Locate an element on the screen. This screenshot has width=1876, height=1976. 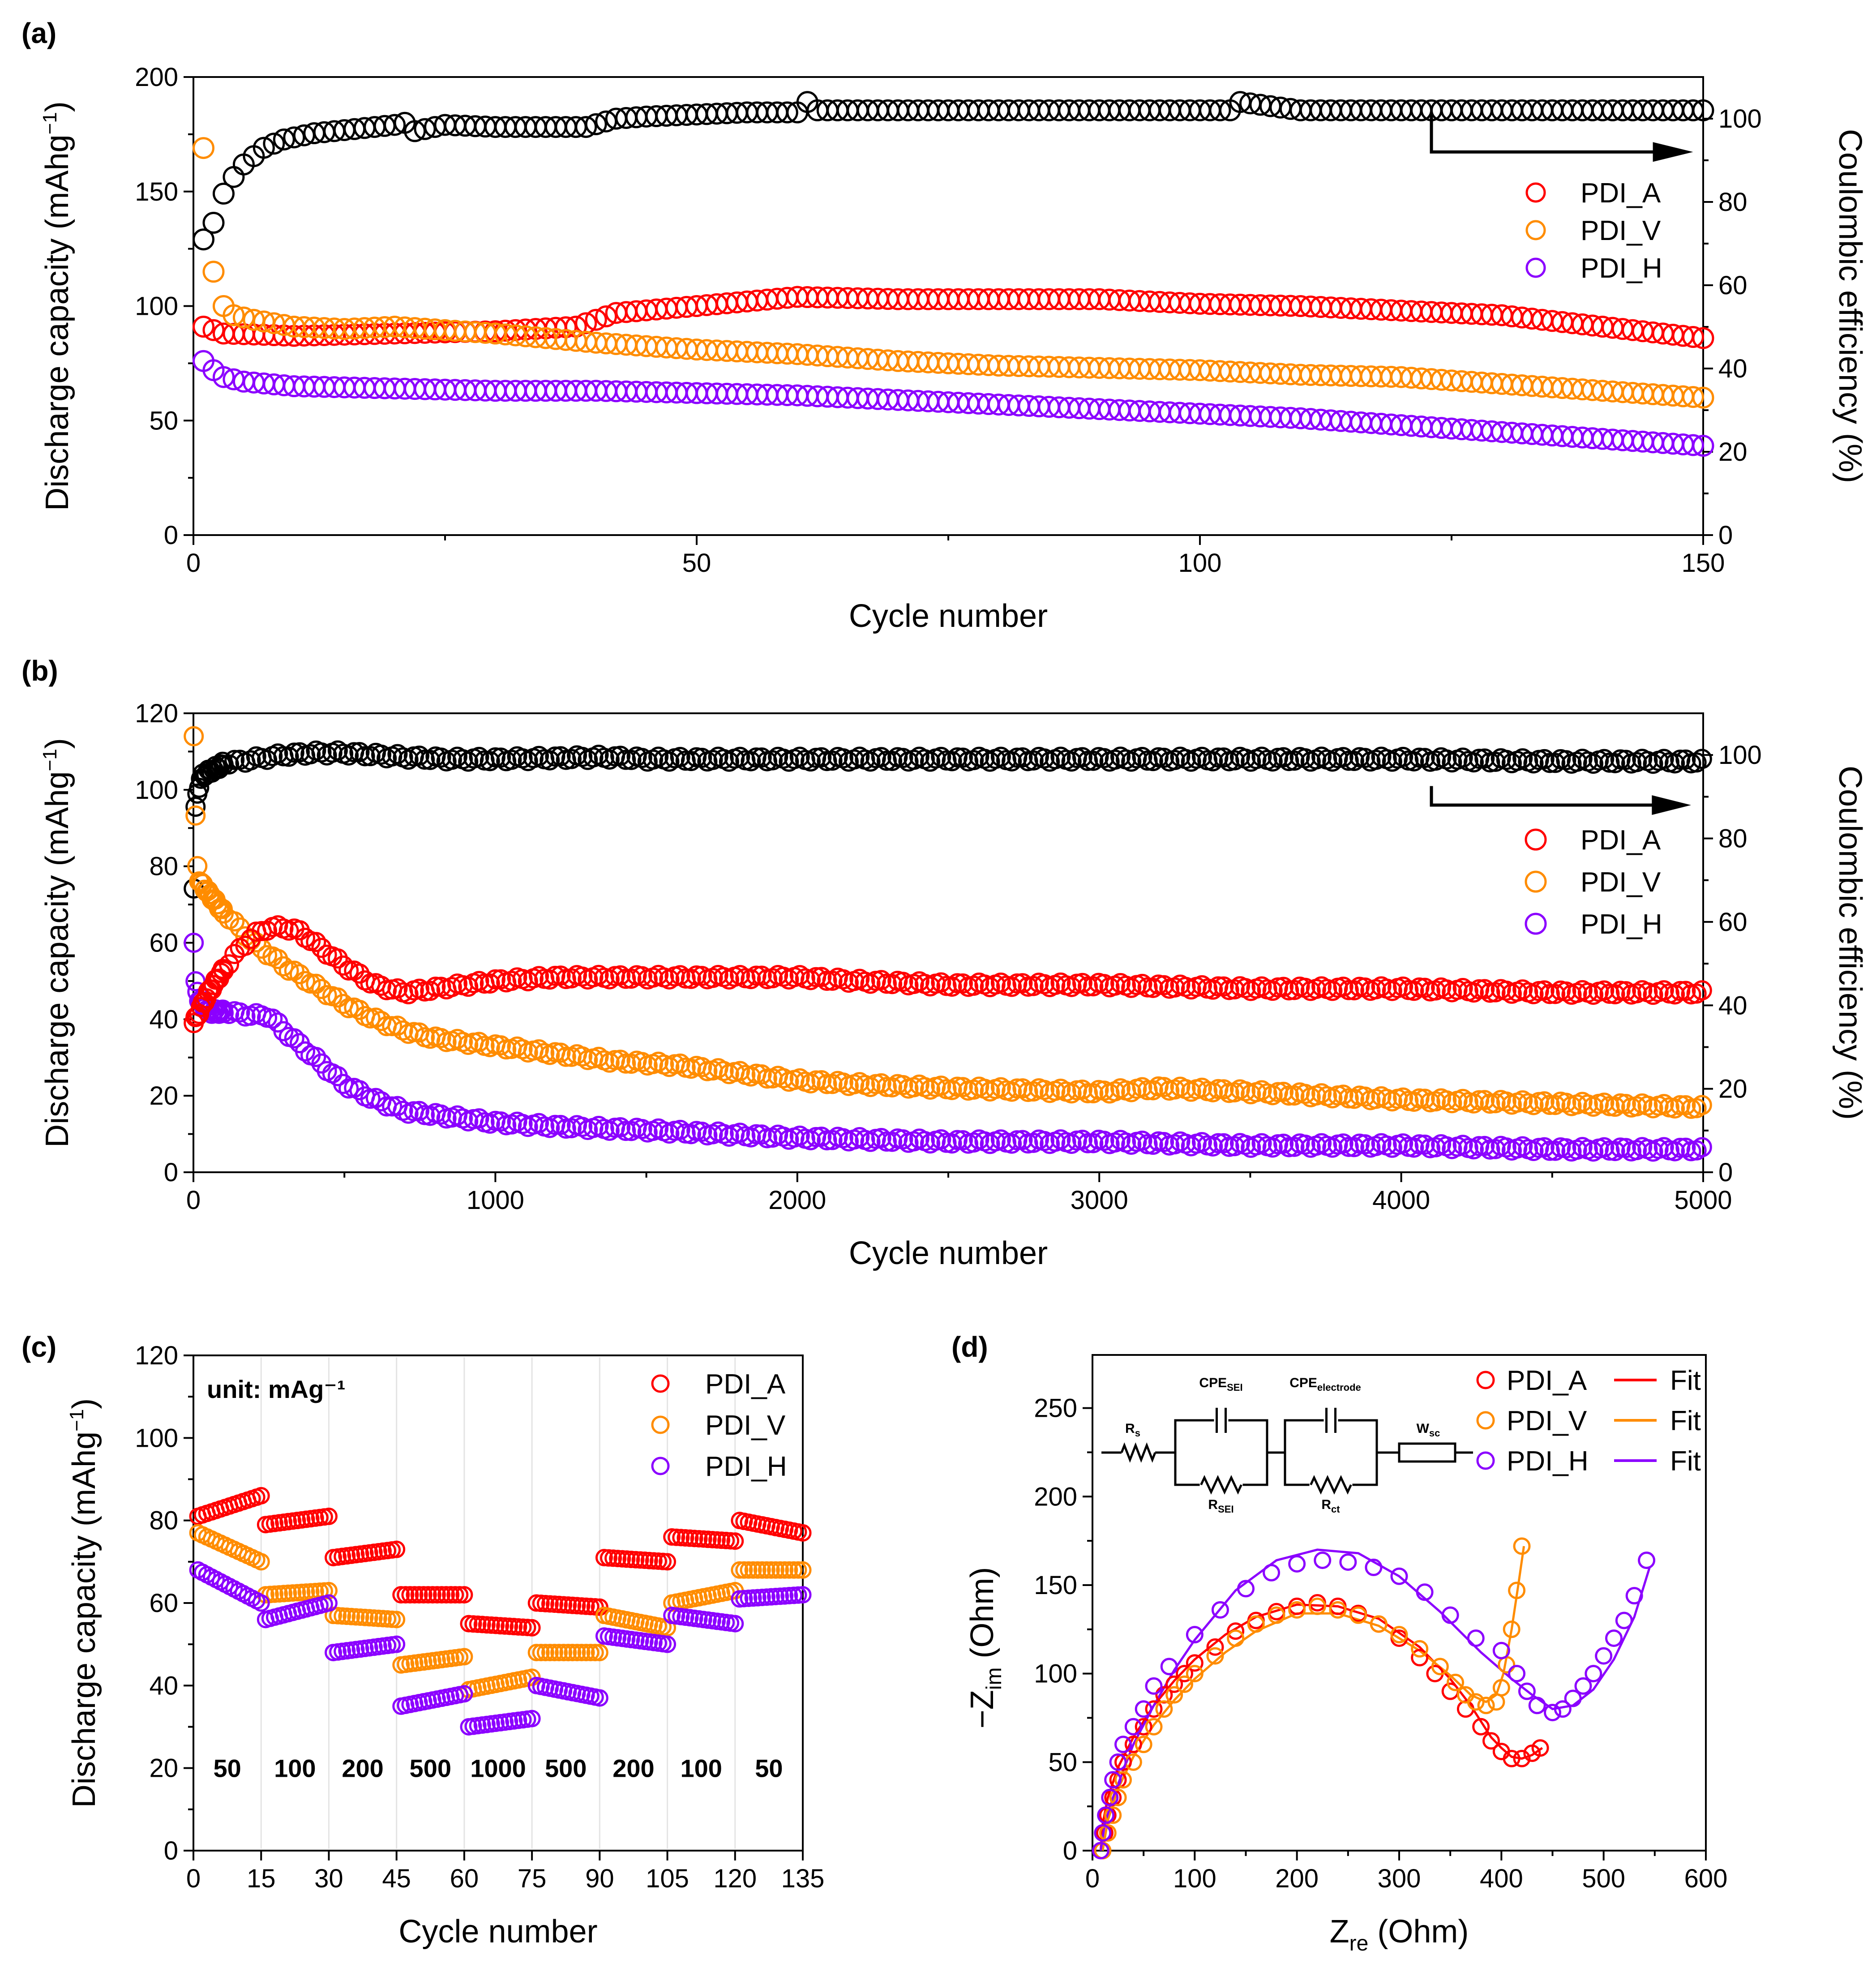
x-tick-label: 200 is located at coordinates (1297, 1878).